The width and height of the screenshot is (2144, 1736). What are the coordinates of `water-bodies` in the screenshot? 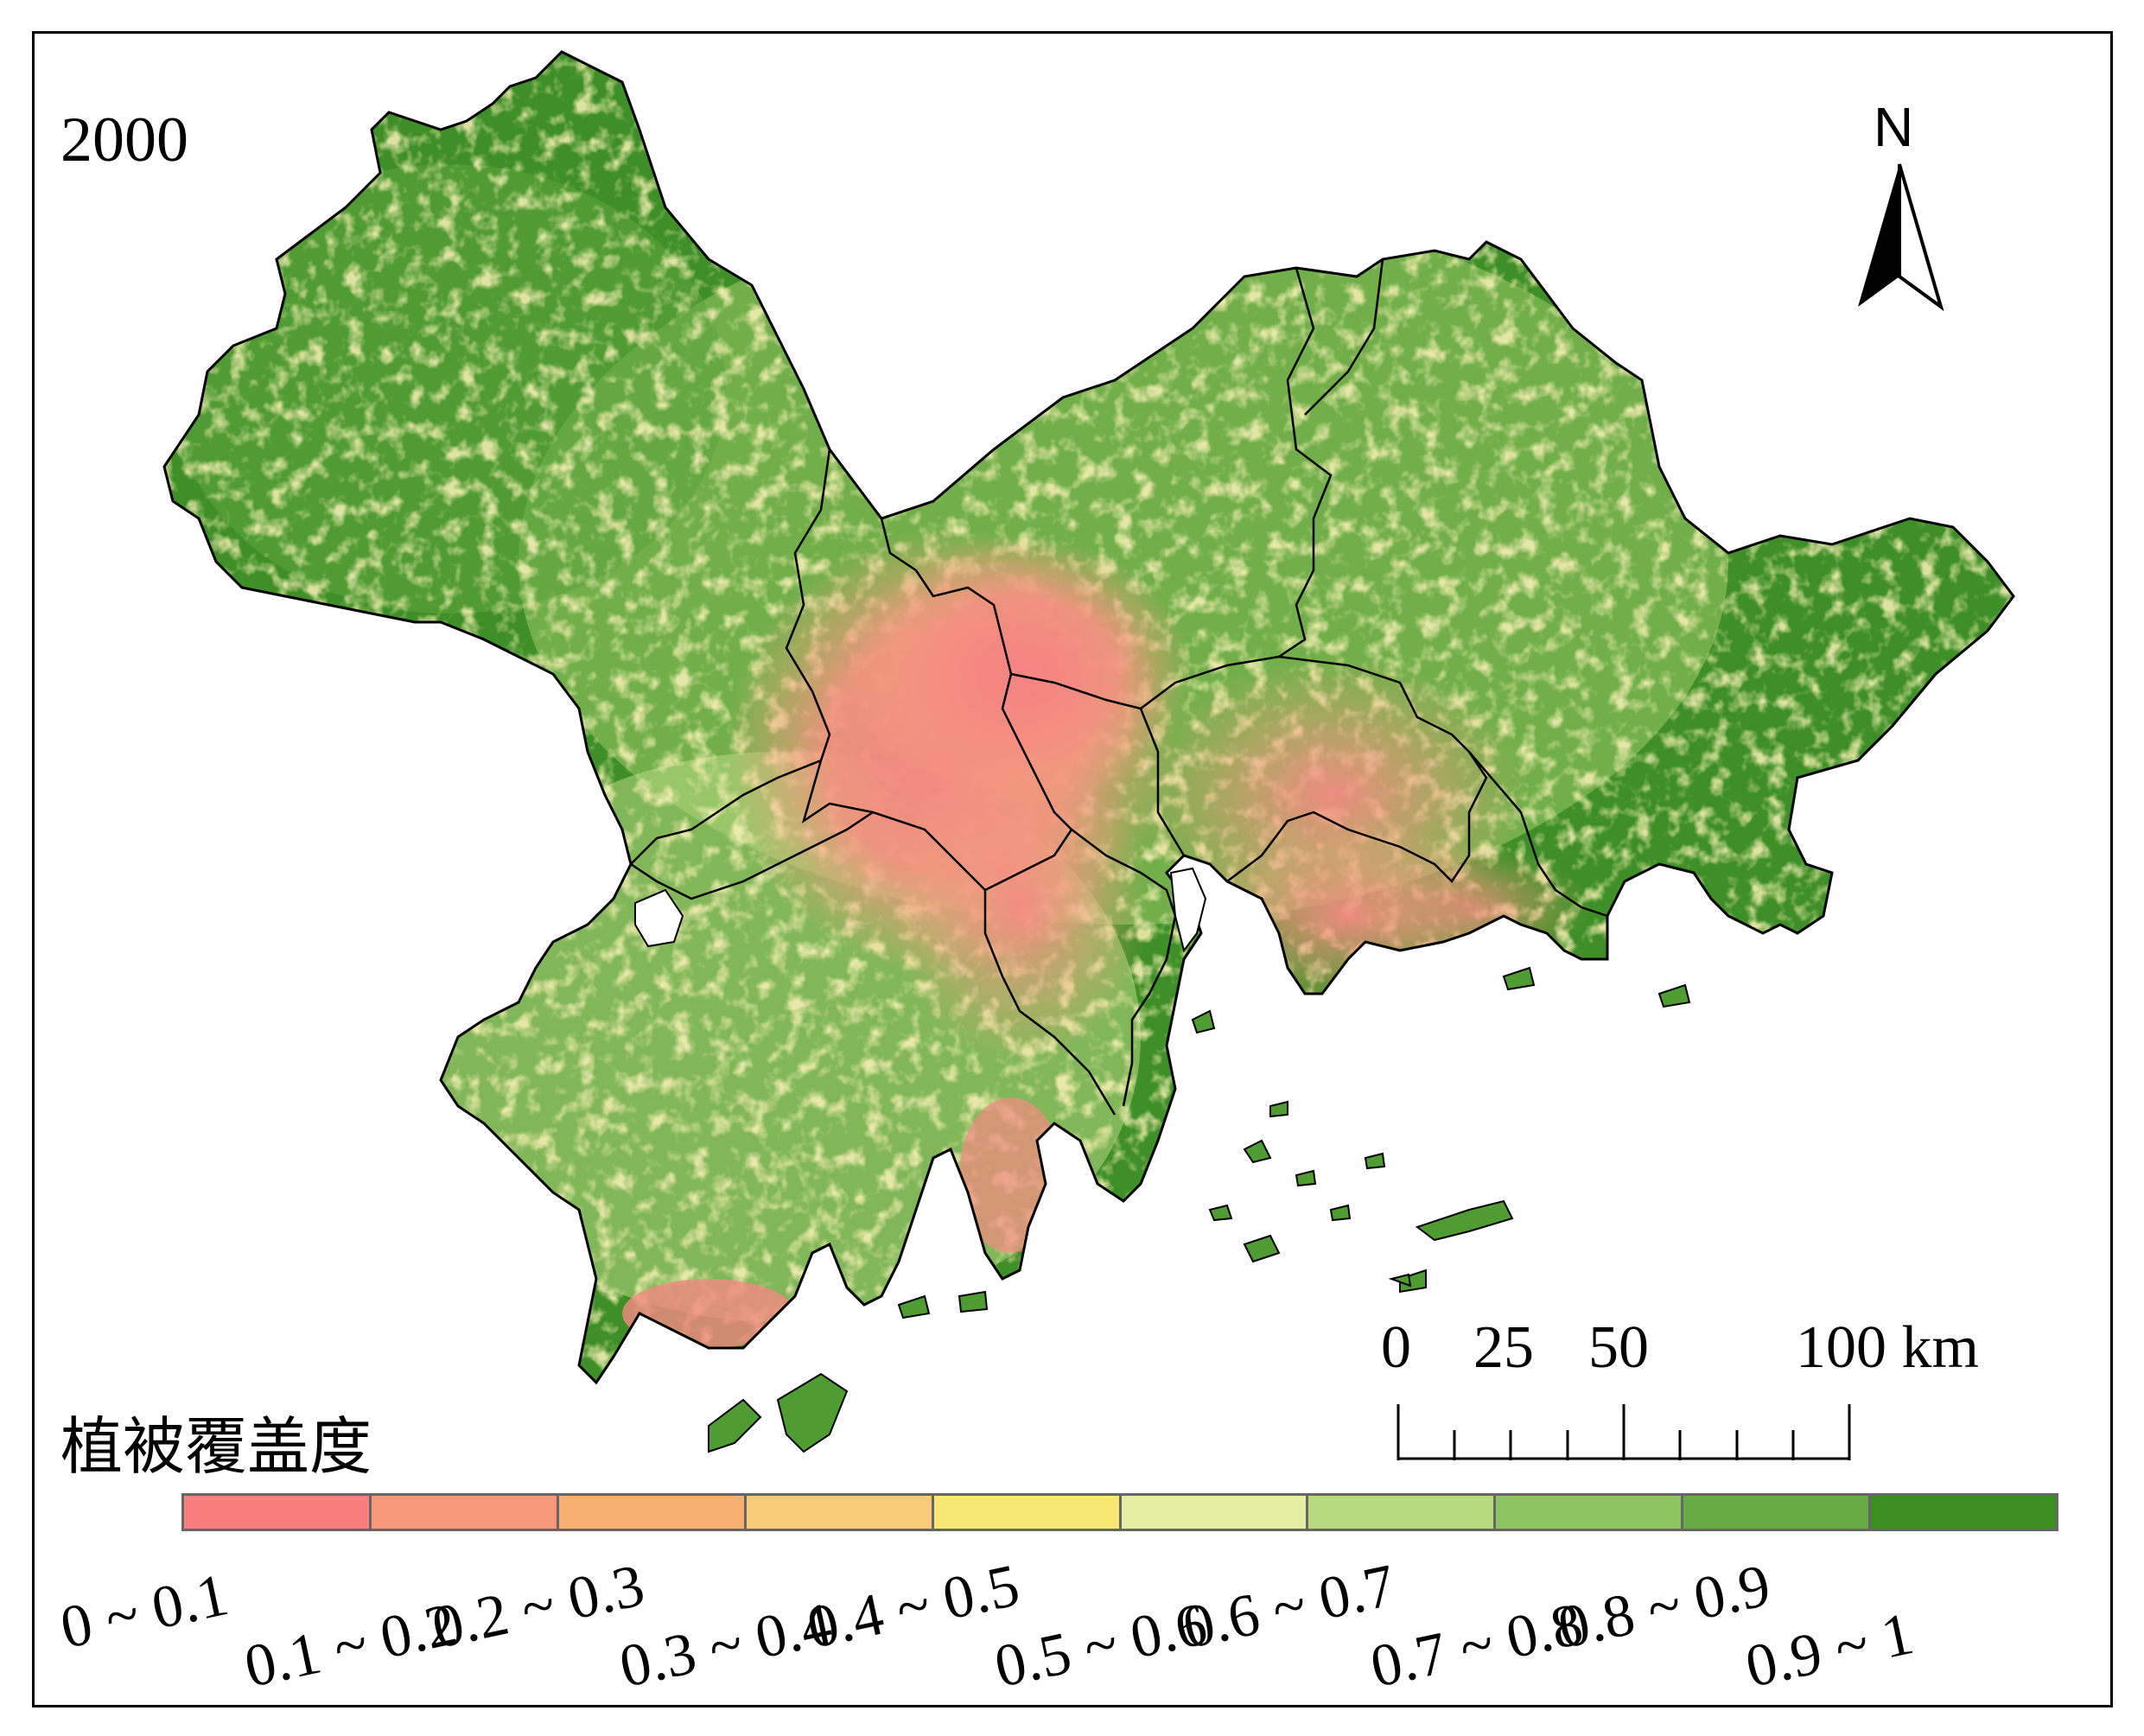 It's located at (920, 910).